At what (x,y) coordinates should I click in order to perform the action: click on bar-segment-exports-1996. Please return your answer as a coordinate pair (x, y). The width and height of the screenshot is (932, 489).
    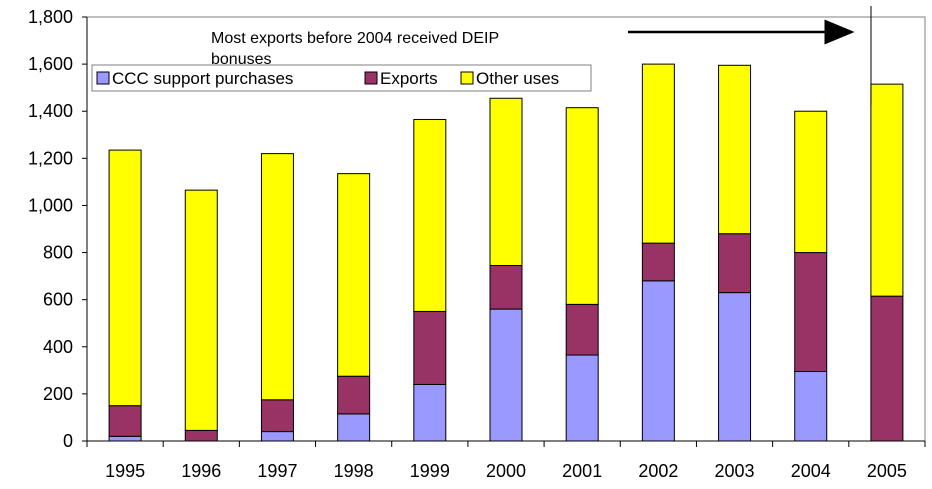
    Looking at the image, I should click on (201, 435).